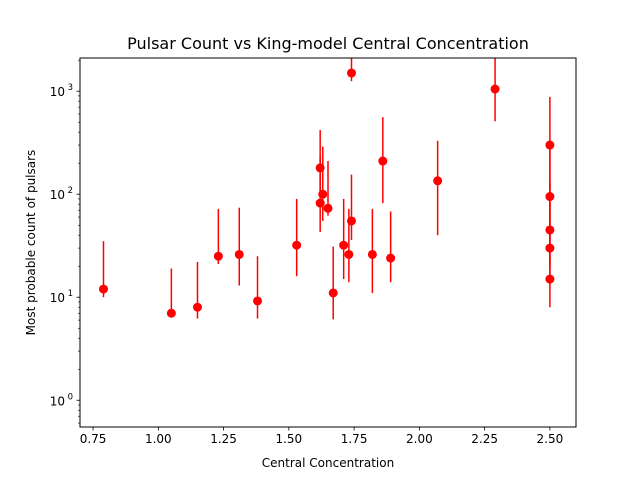 The image size is (640, 480). What do you see at coordinates (550, 439) in the screenshot?
I see `x-tick-label: 2.50` at bounding box center [550, 439].